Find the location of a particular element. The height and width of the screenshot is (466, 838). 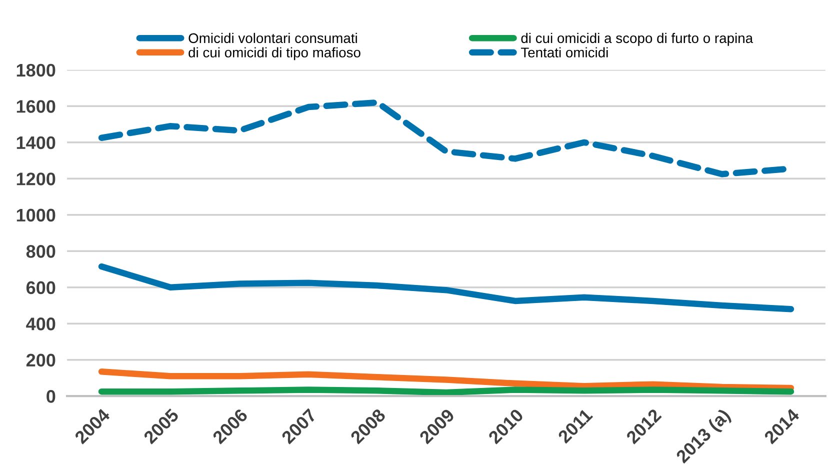

y-tick-label: 0 is located at coordinates (51, 396).